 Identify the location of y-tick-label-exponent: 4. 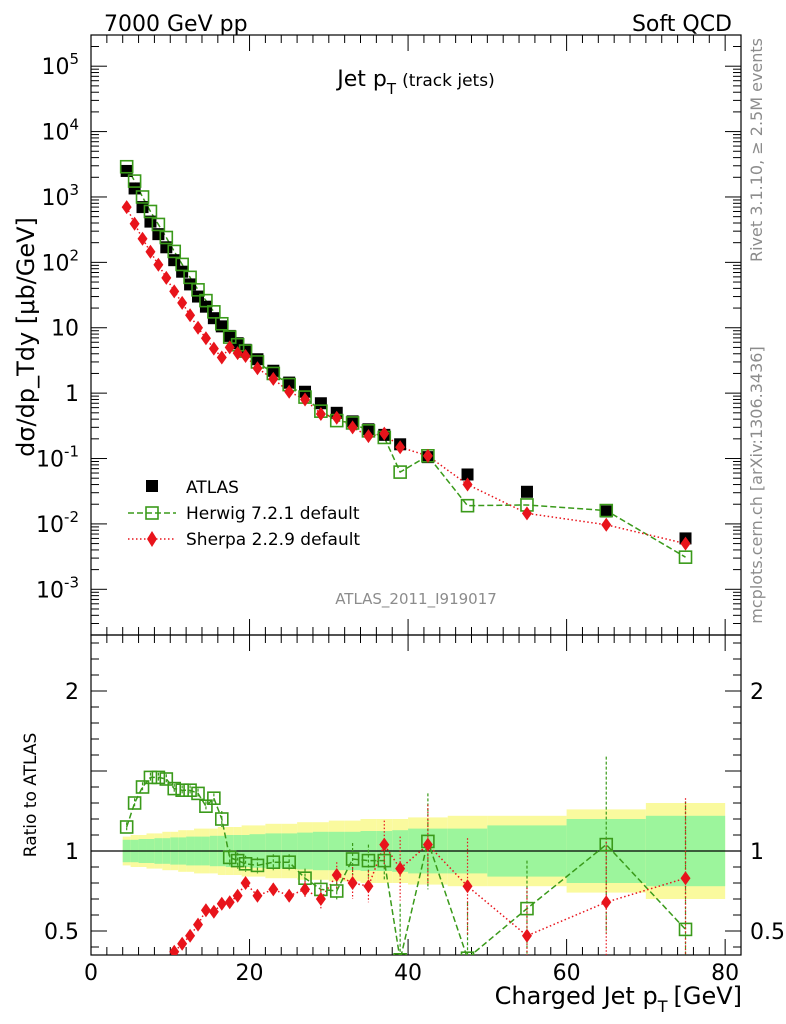
(74, 125).